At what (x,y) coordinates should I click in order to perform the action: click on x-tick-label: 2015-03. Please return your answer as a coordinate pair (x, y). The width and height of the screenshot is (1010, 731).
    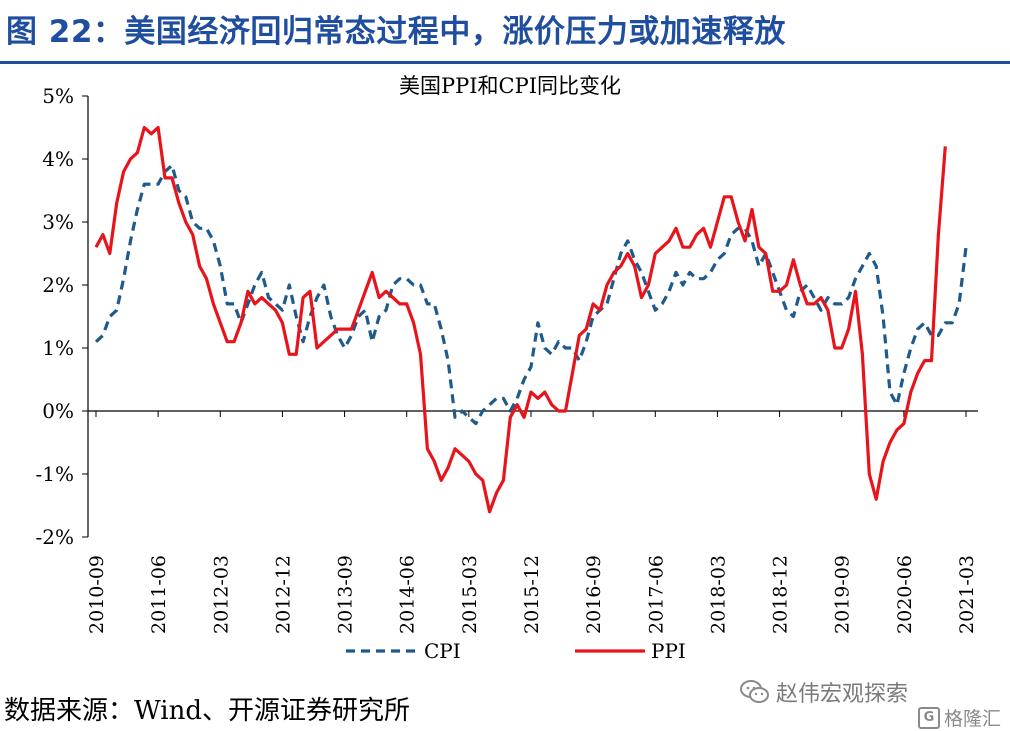
    Looking at the image, I should click on (470, 594).